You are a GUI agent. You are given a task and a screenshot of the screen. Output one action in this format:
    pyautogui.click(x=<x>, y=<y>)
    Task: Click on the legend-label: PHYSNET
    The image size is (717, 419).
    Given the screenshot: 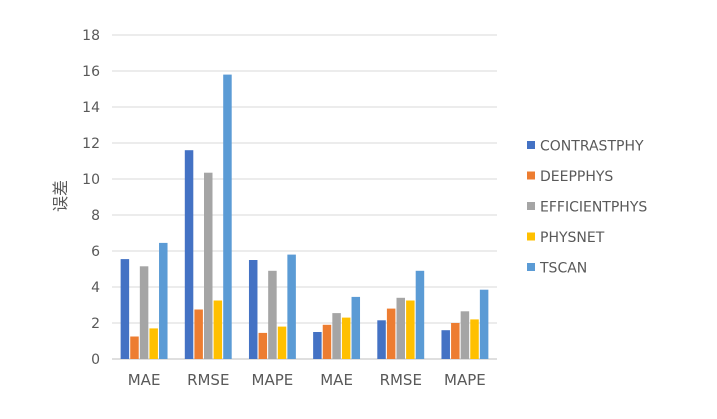 What is the action you would take?
    pyautogui.click(x=572, y=238)
    